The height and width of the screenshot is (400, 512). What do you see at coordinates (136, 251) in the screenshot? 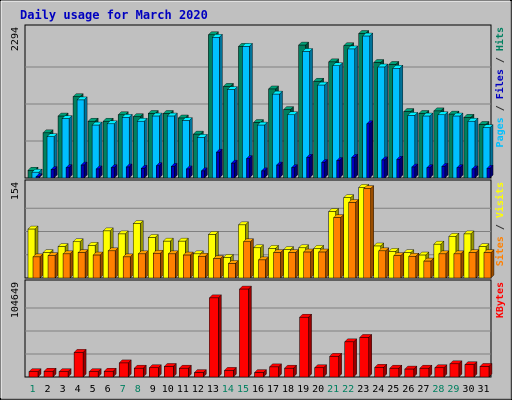
I see `visits-bar-face` at bounding box center [136, 251].